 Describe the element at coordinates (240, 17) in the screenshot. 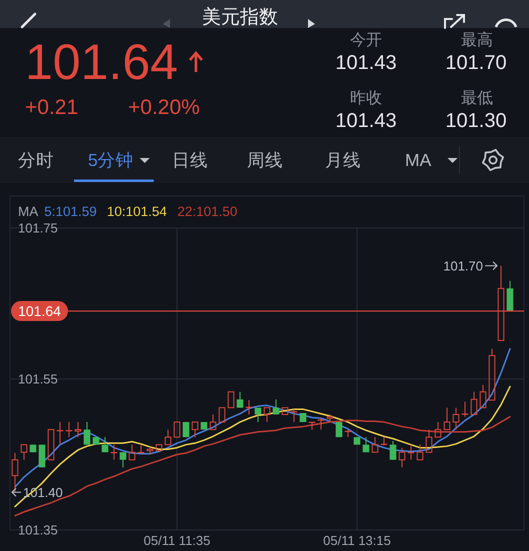

I see `title: 美元指数` at that location.